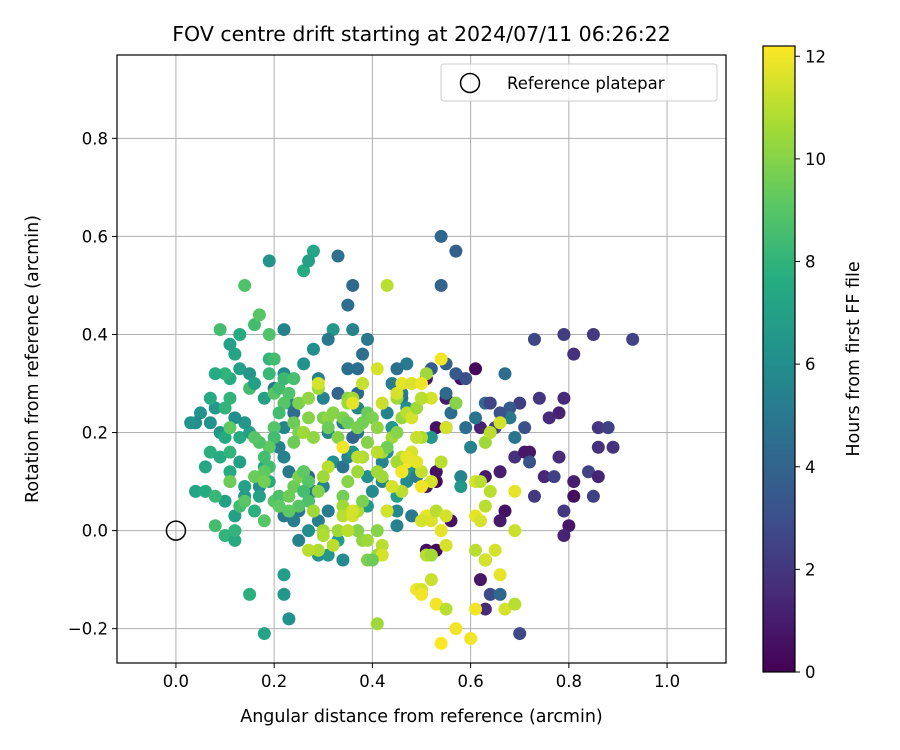  What do you see at coordinates (95, 138) in the screenshot?
I see `y-tick-label: 0.8` at bounding box center [95, 138].